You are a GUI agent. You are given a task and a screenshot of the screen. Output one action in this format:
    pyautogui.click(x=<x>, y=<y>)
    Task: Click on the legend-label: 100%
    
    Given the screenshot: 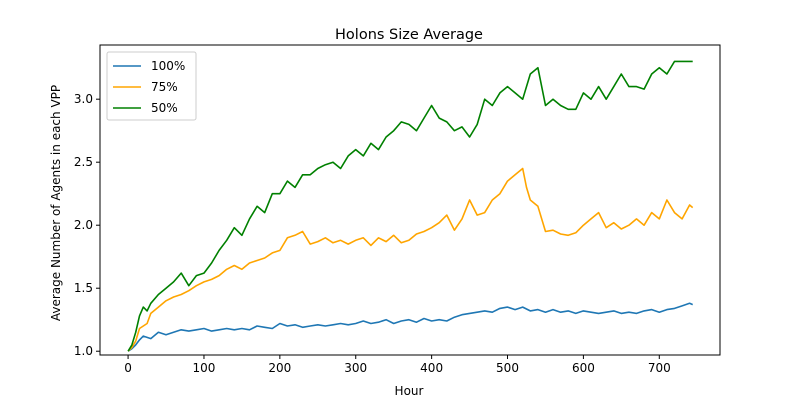 What is the action you would take?
    pyautogui.click(x=168, y=66)
    